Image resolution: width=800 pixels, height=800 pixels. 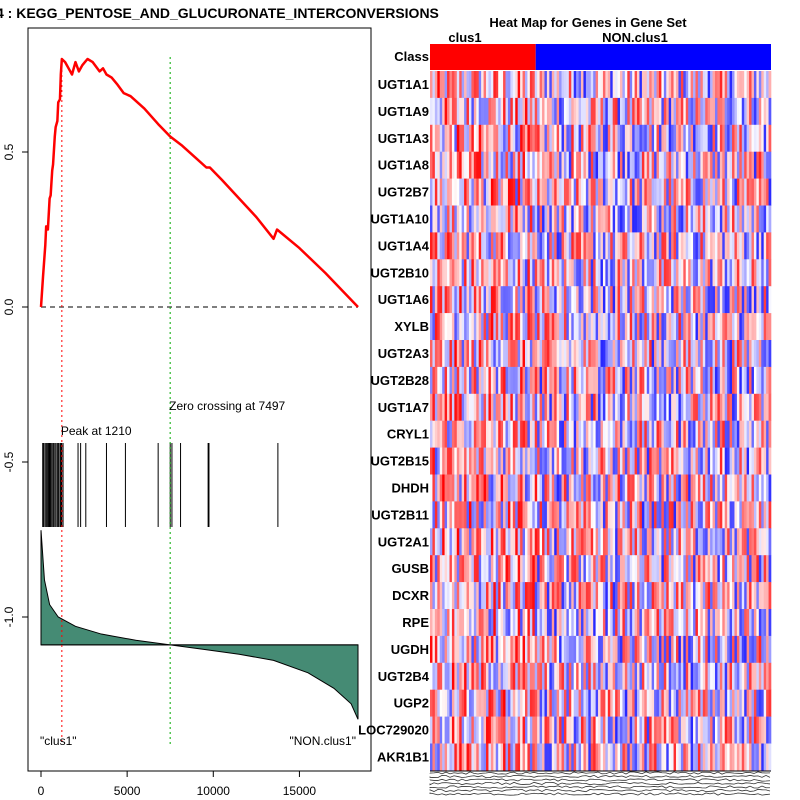 I want to click on x-tick-label: 10000, so click(x=214, y=791).